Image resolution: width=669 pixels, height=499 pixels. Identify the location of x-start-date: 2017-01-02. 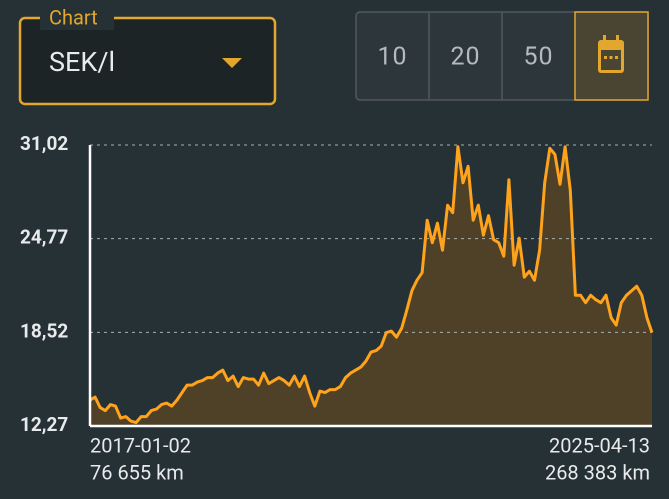
(140, 445).